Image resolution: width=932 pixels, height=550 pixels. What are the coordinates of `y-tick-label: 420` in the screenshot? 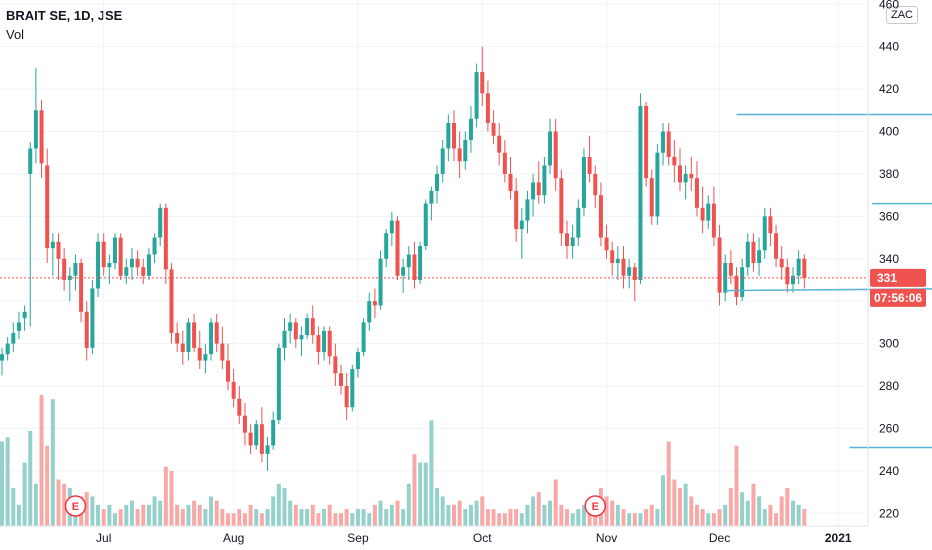 It's located at (889, 89).